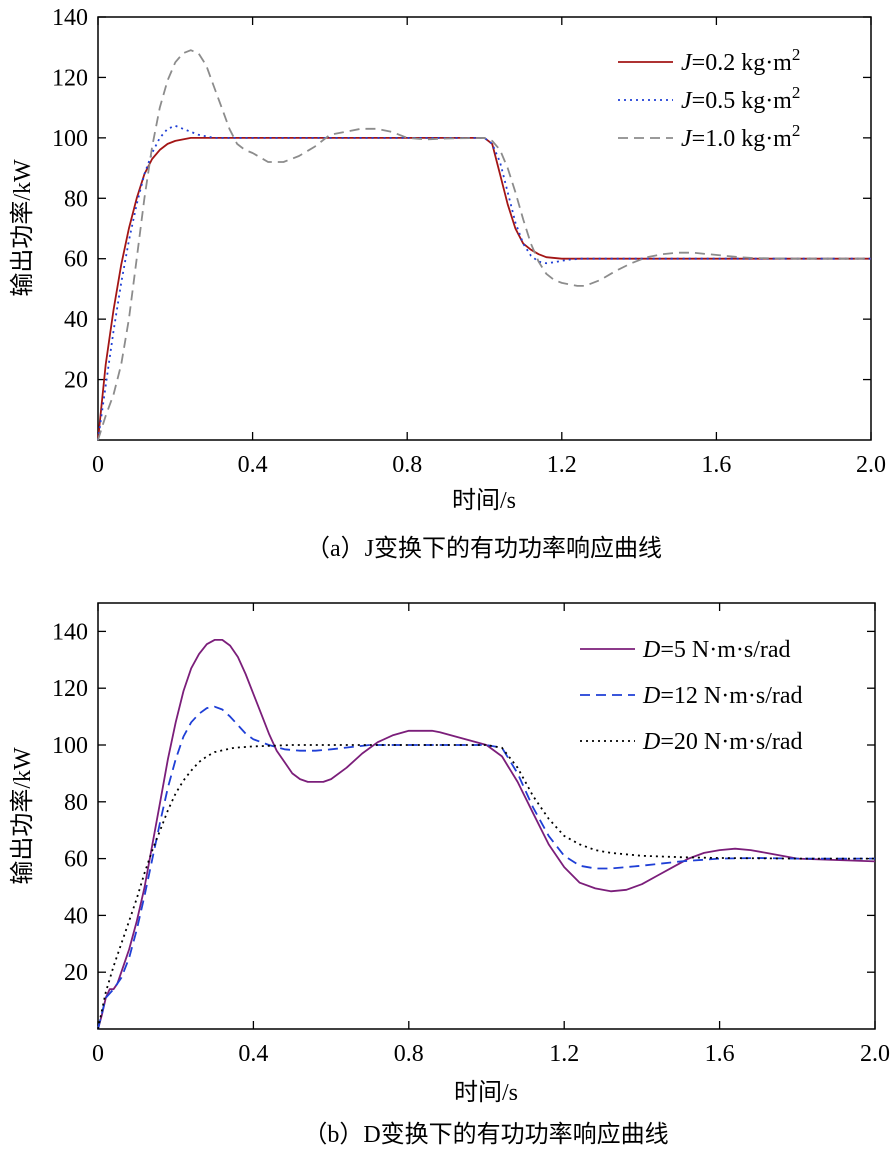 The image size is (893, 1152). I want to click on caption-b: （b）D变换下的有功功率响应曲线, so click(485, 1134).